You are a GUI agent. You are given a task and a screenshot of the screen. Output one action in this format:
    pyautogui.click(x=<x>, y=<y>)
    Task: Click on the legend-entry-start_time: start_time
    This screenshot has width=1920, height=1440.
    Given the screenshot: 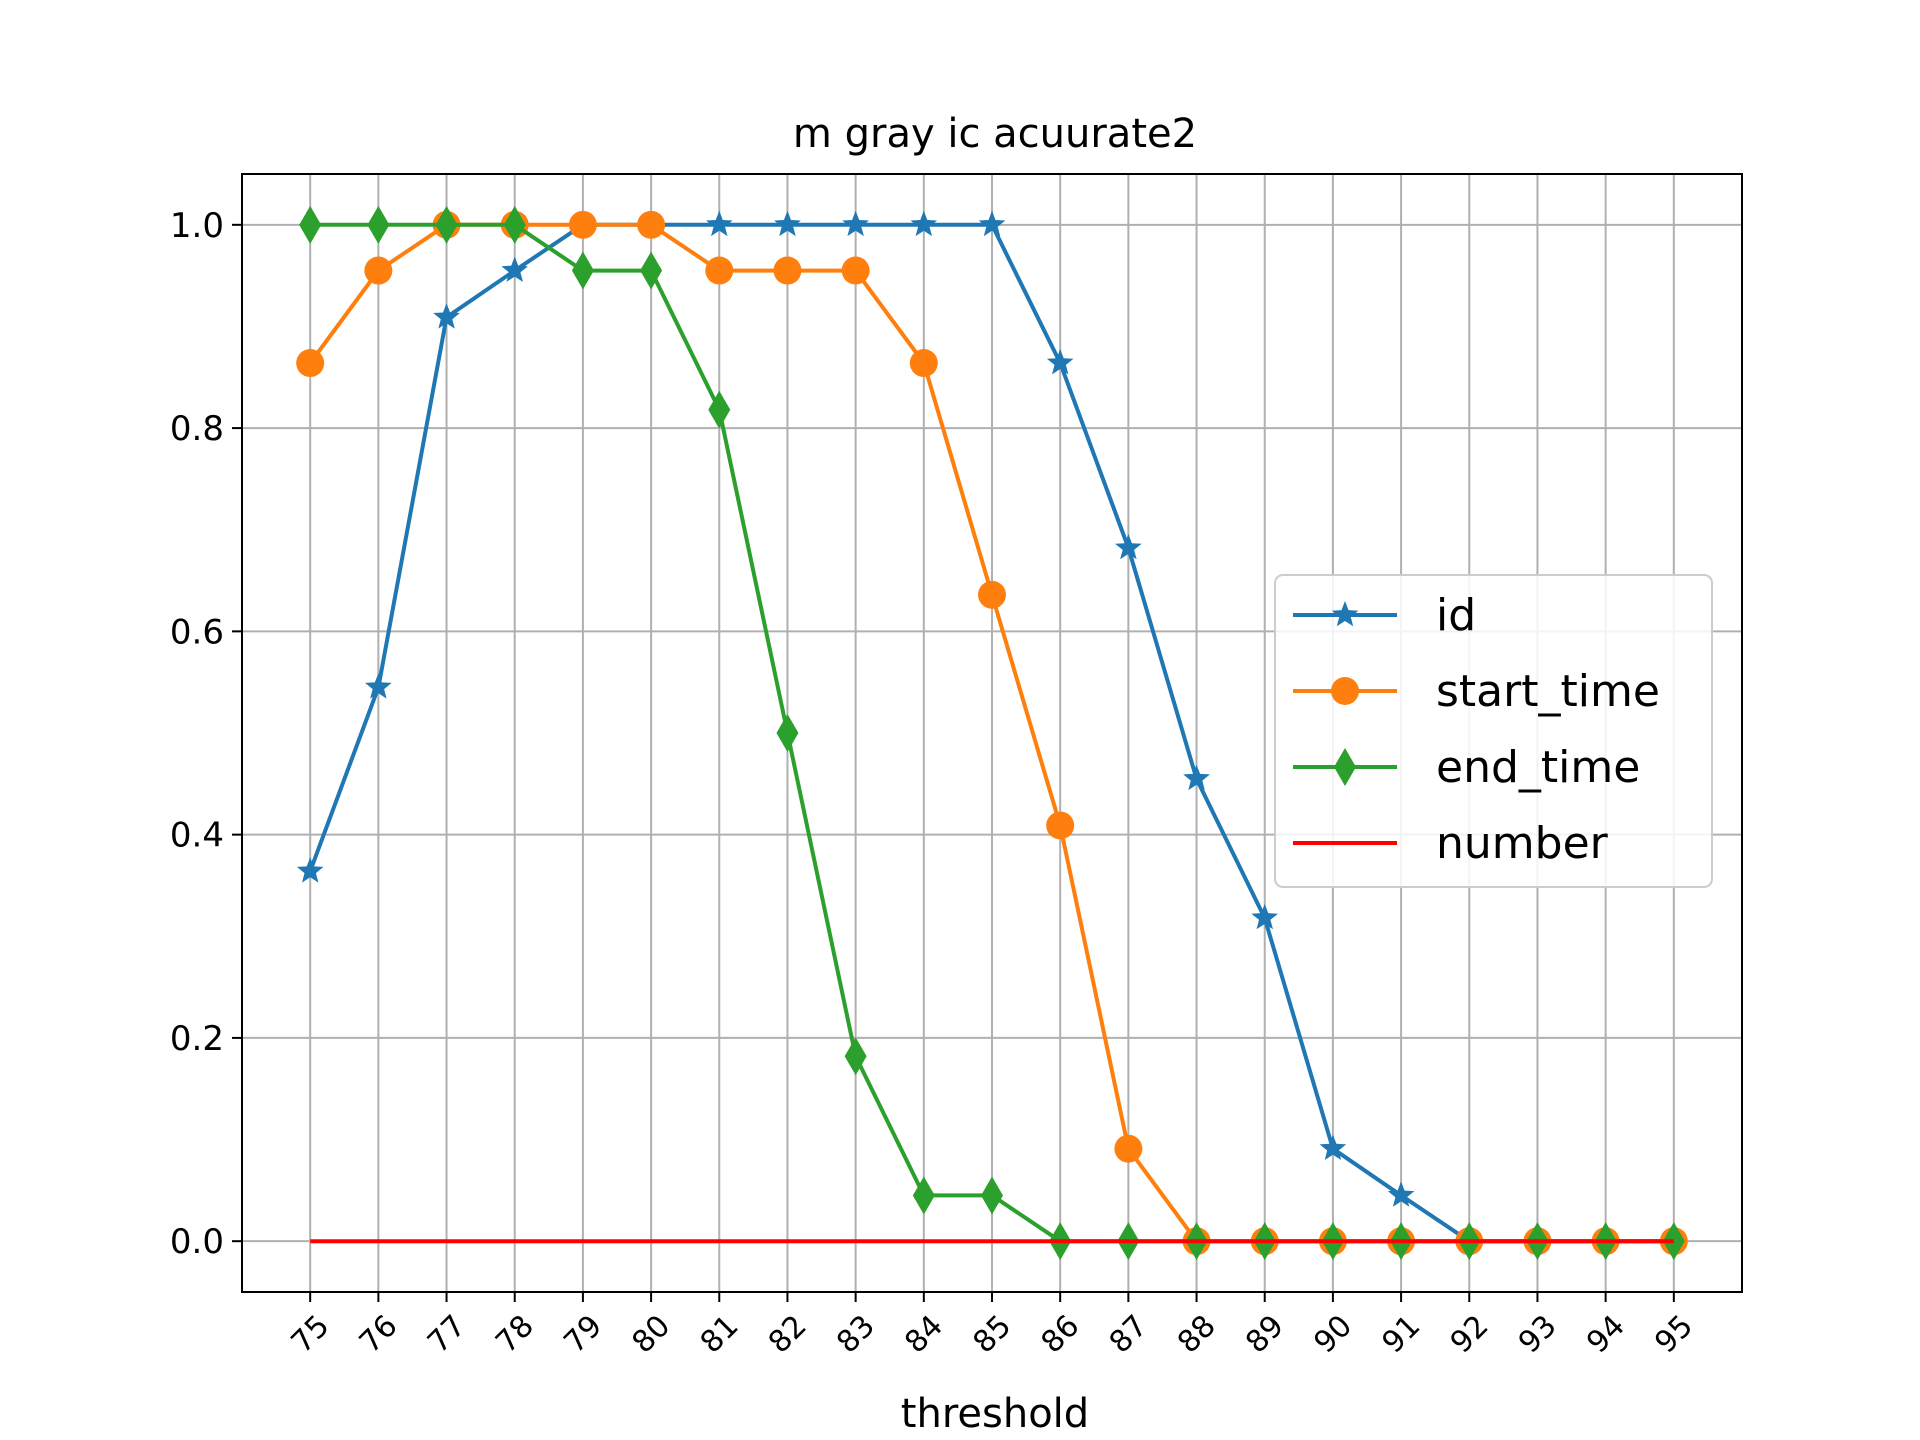 What is the action you would take?
    pyautogui.click(x=1476, y=691)
    